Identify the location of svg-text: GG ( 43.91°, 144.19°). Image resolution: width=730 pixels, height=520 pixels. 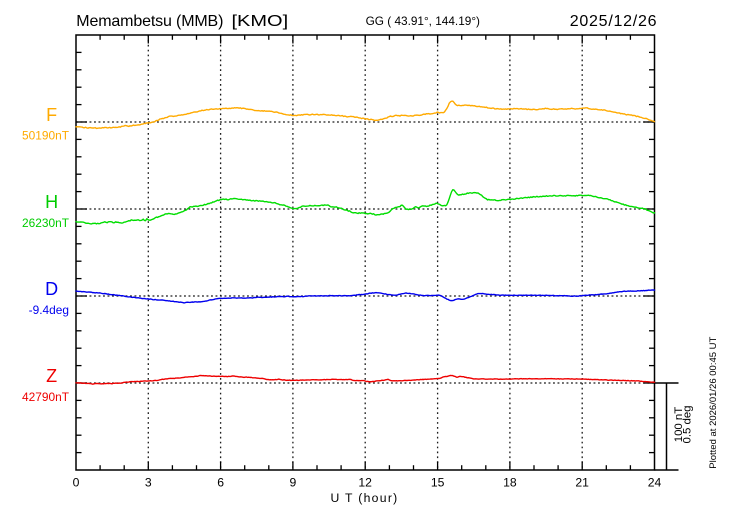
(423, 21).